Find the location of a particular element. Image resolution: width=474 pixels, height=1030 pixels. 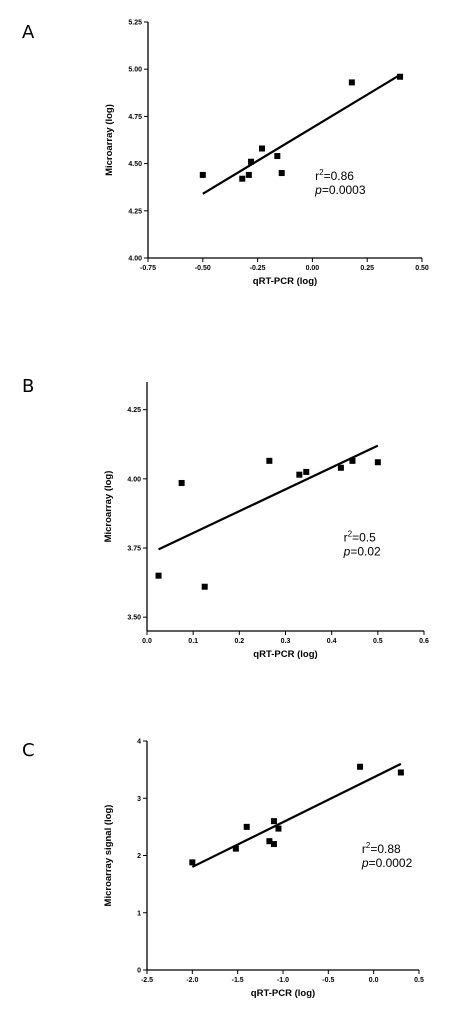

panel-letter-c: C is located at coordinates (28, 750).